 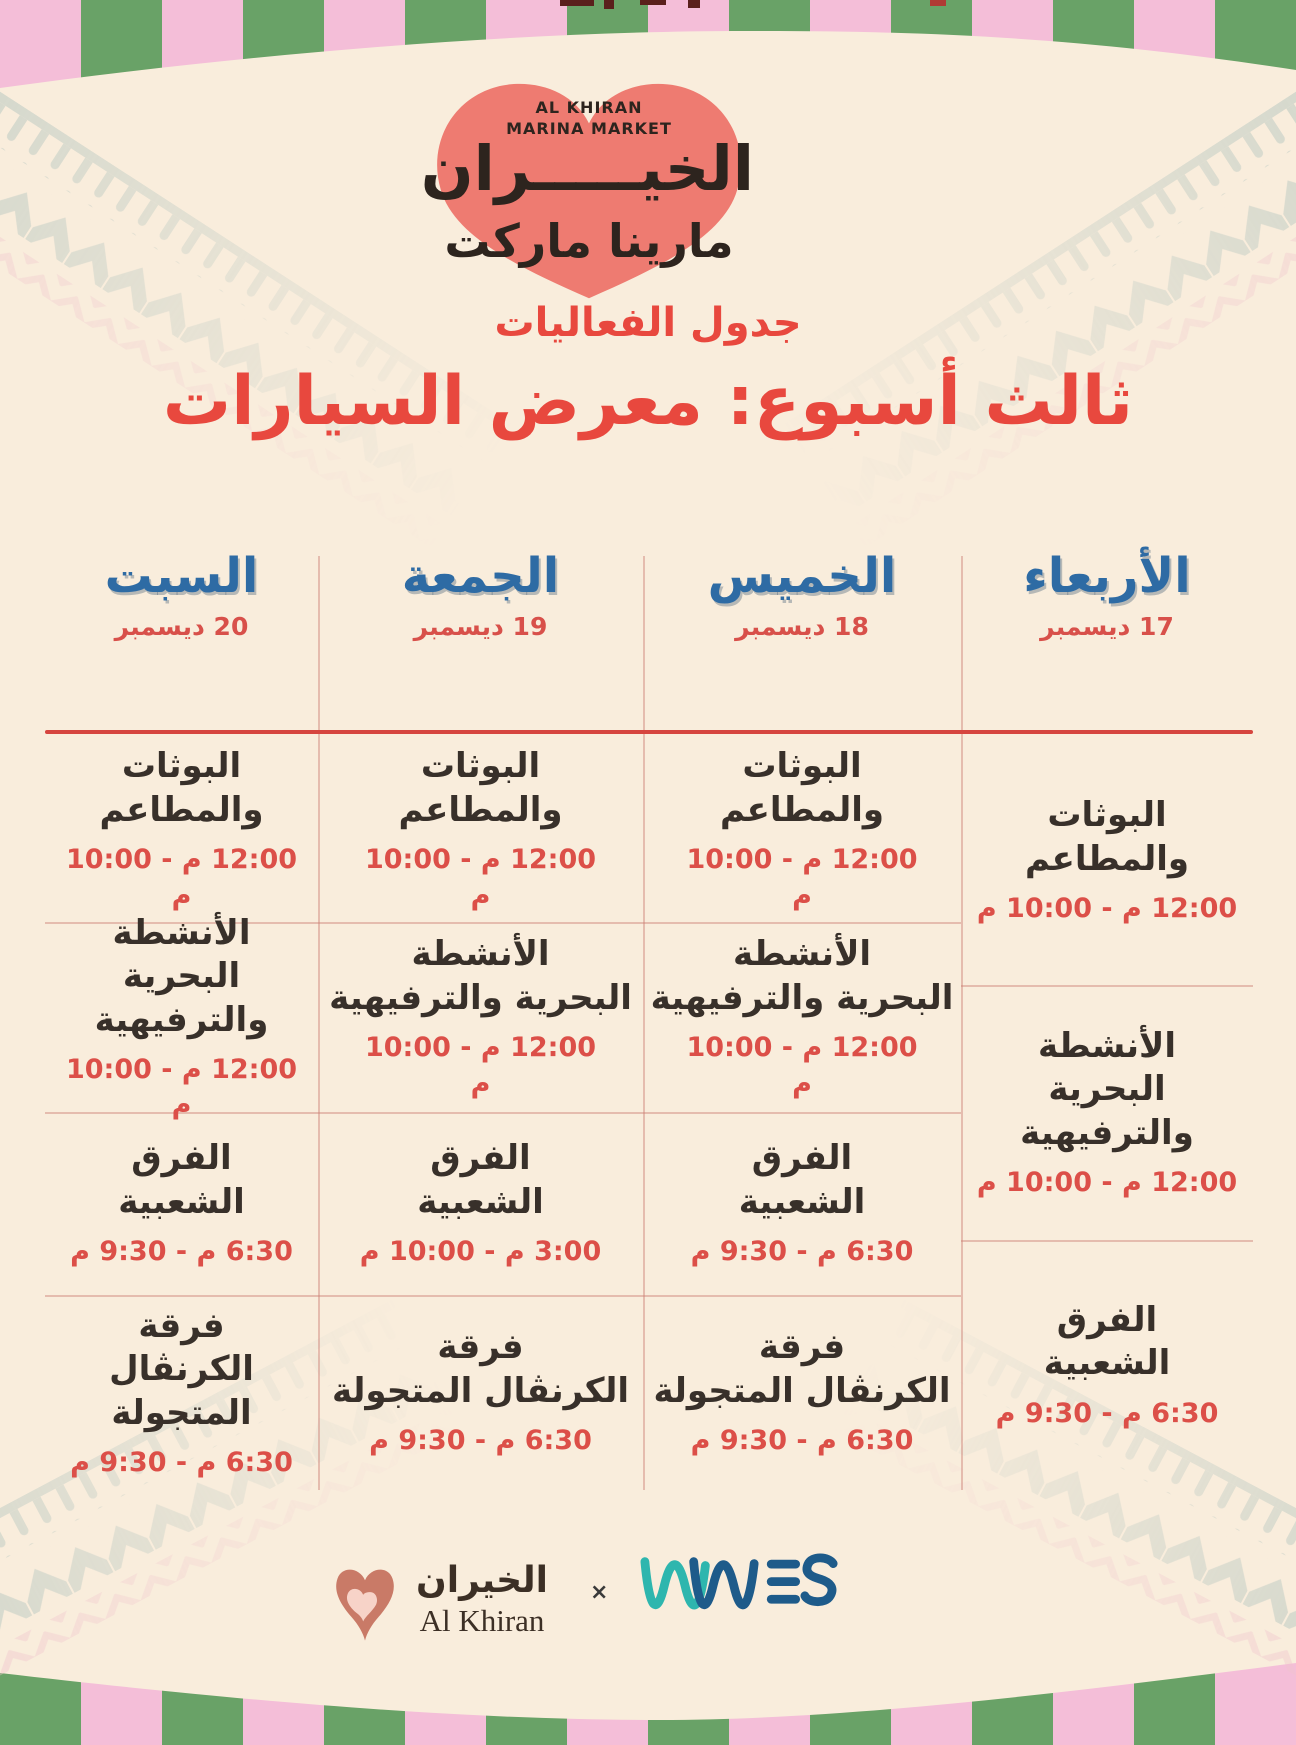 I want to click on waves-letter-s, so click(x=819, y=1580).